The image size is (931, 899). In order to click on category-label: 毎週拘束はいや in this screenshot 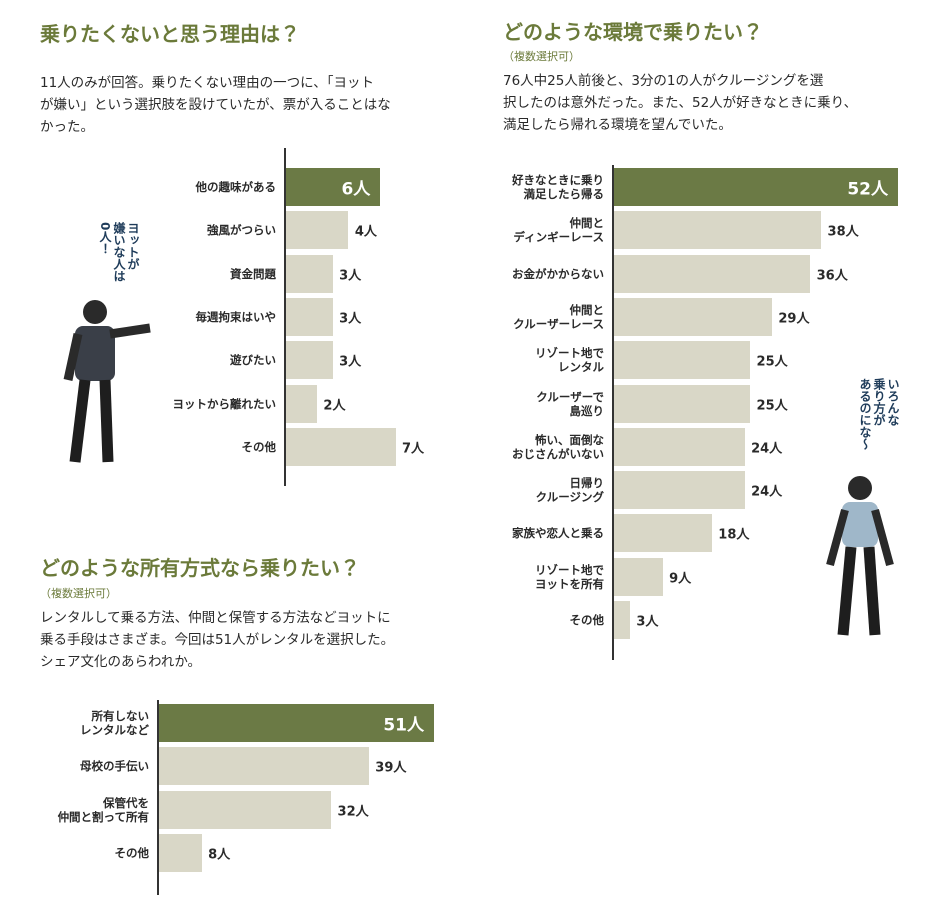, I will do `click(236, 316)`.